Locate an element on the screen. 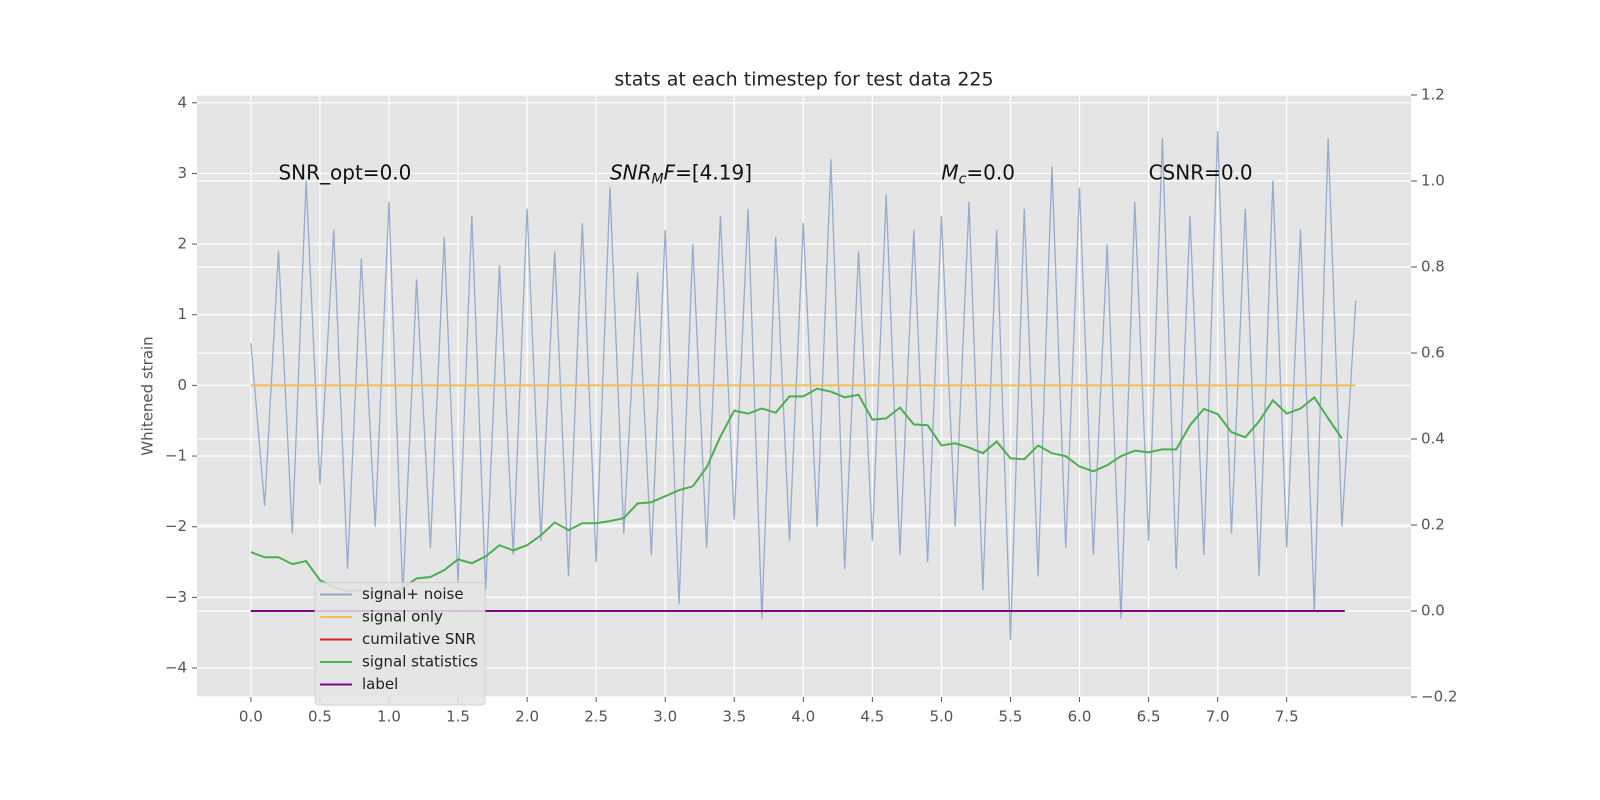  x-tick-label: 3.5 is located at coordinates (734, 717).